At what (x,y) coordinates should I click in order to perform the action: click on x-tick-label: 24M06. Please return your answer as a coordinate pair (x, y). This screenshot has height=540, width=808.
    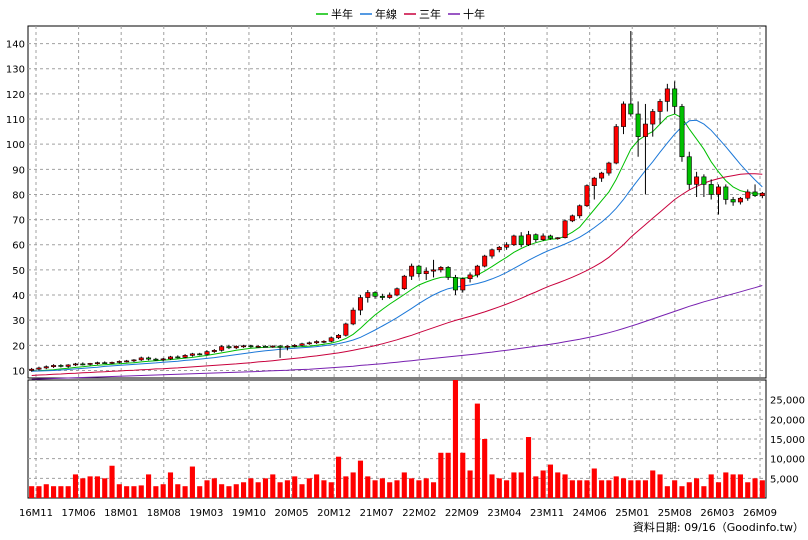
    Looking at the image, I should click on (590, 513).